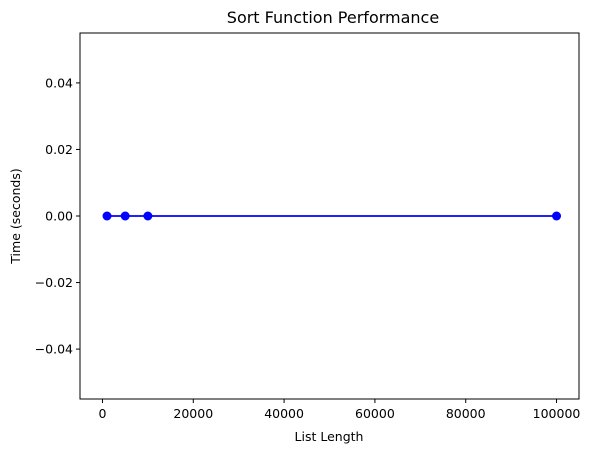 The height and width of the screenshot is (455, 591). Describe the element at coordinates (557, 413) in the screenshot. I see `x-tick-label: 100000` at that location.